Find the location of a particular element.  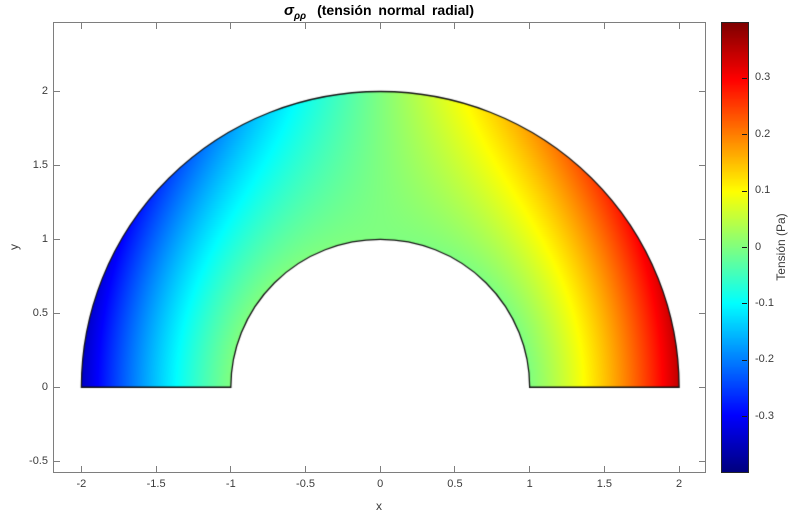

colorbar-tick-label: 0.3 is located at coordinates (763, 77).